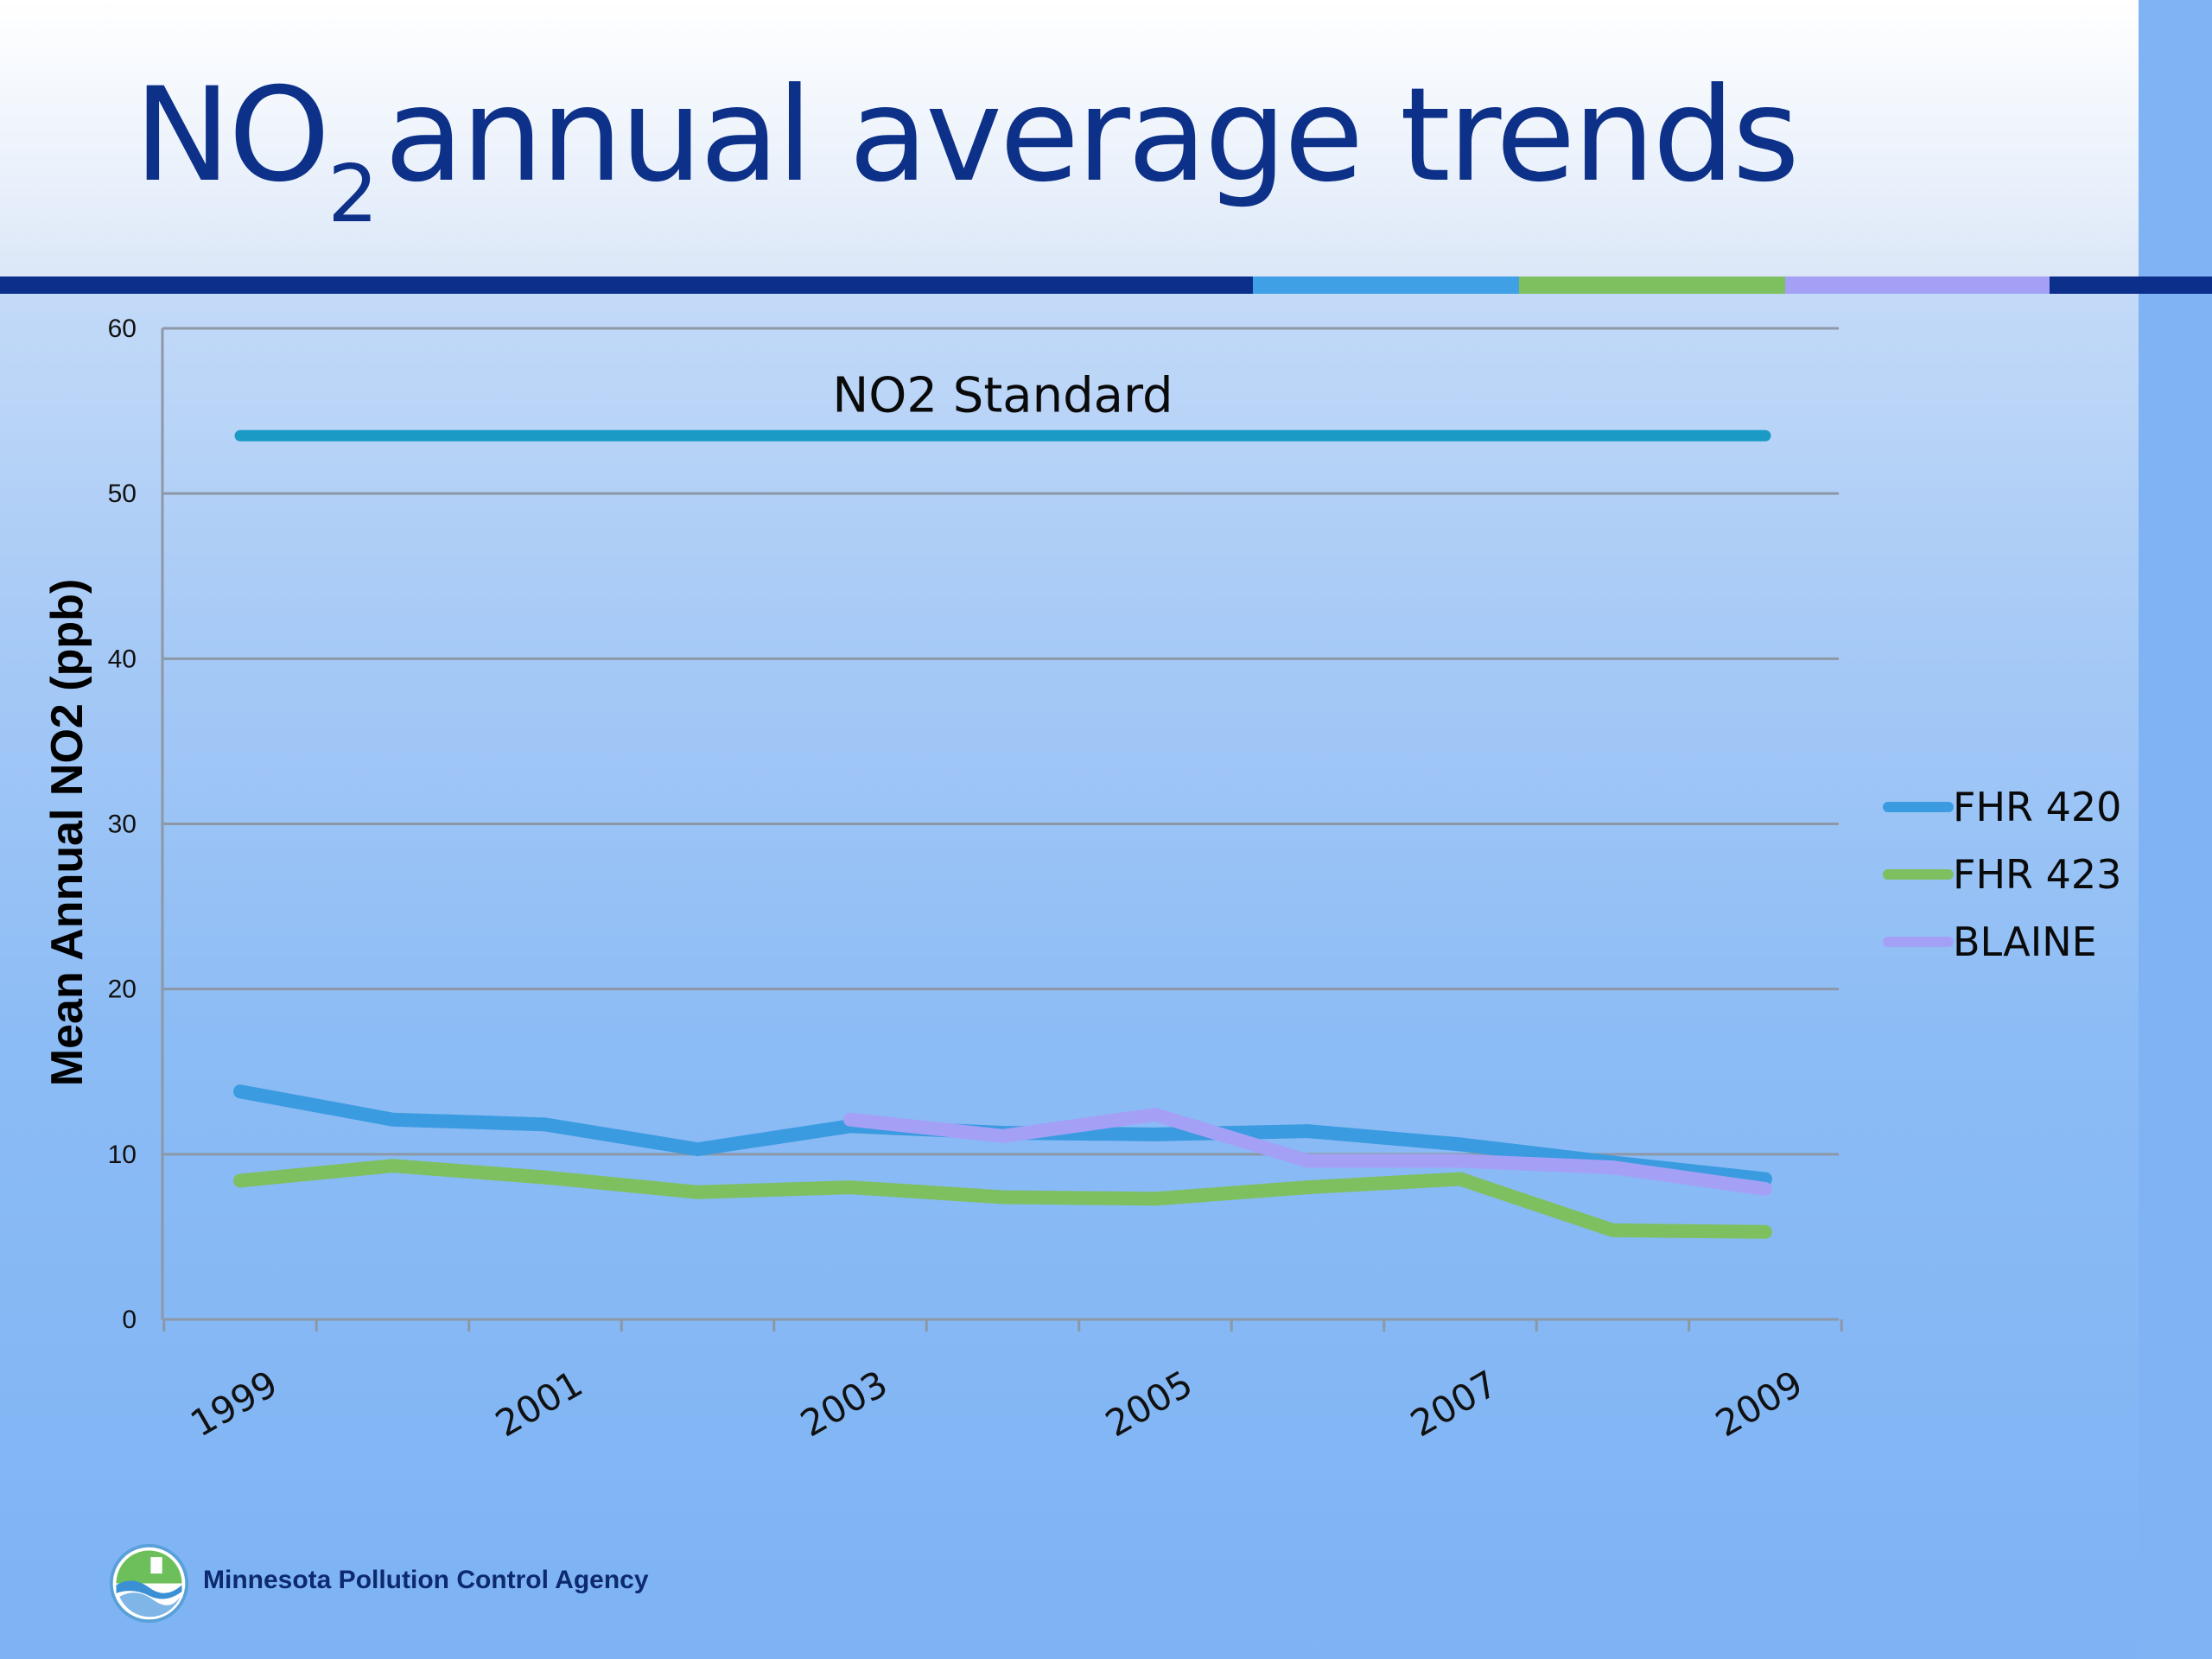 The image size is (2212, 1659). What do you see at coordinates (2037, 807) in the screenshot?
I see `legend-label-fhr-420: FHR 420` at bounding box center [2037, 807].